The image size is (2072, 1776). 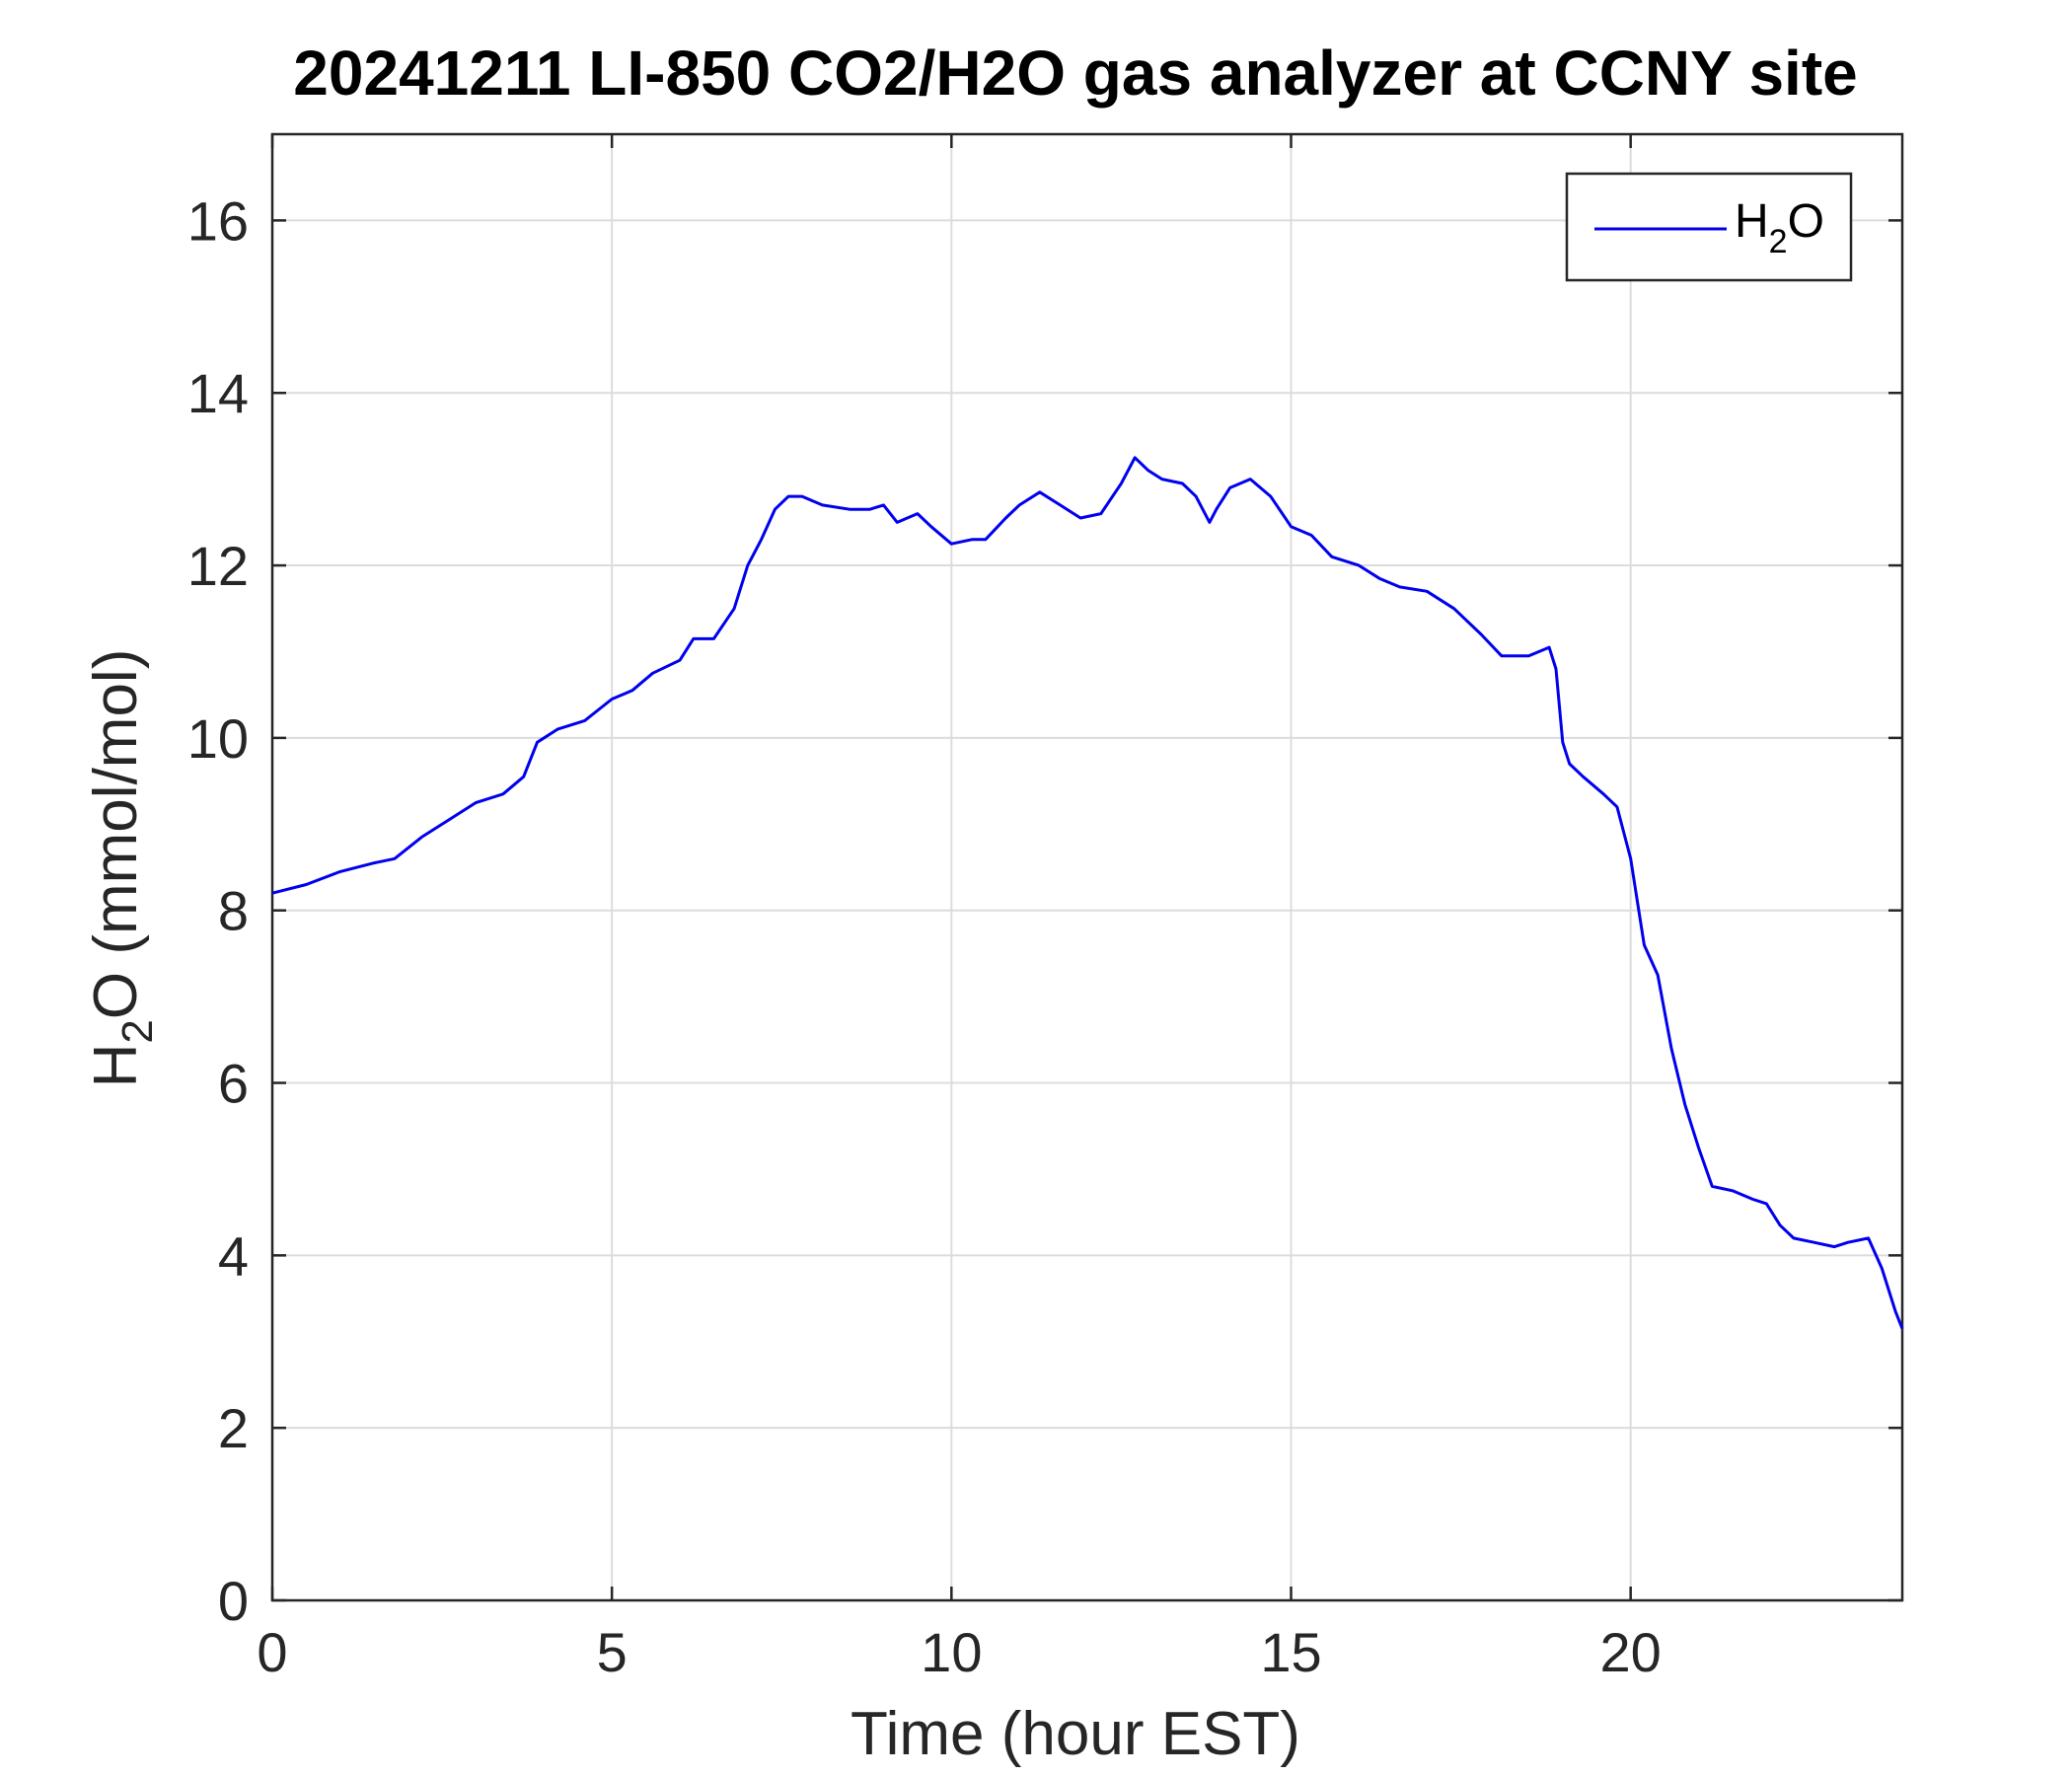 I want to click on legend: H2O, so click(x=1709, y=227).